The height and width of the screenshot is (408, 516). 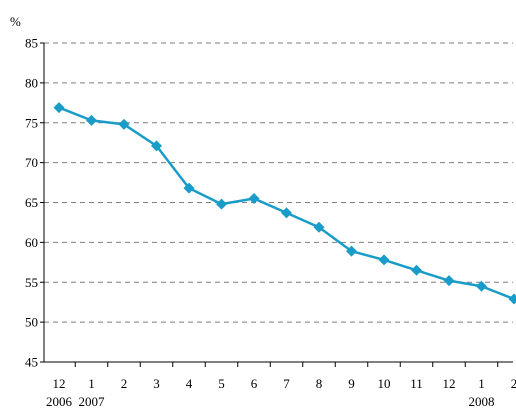 I want to click on y-tick-labels: 45 50 55 60 65 70 75 80 85, so click(x=34, y=203).